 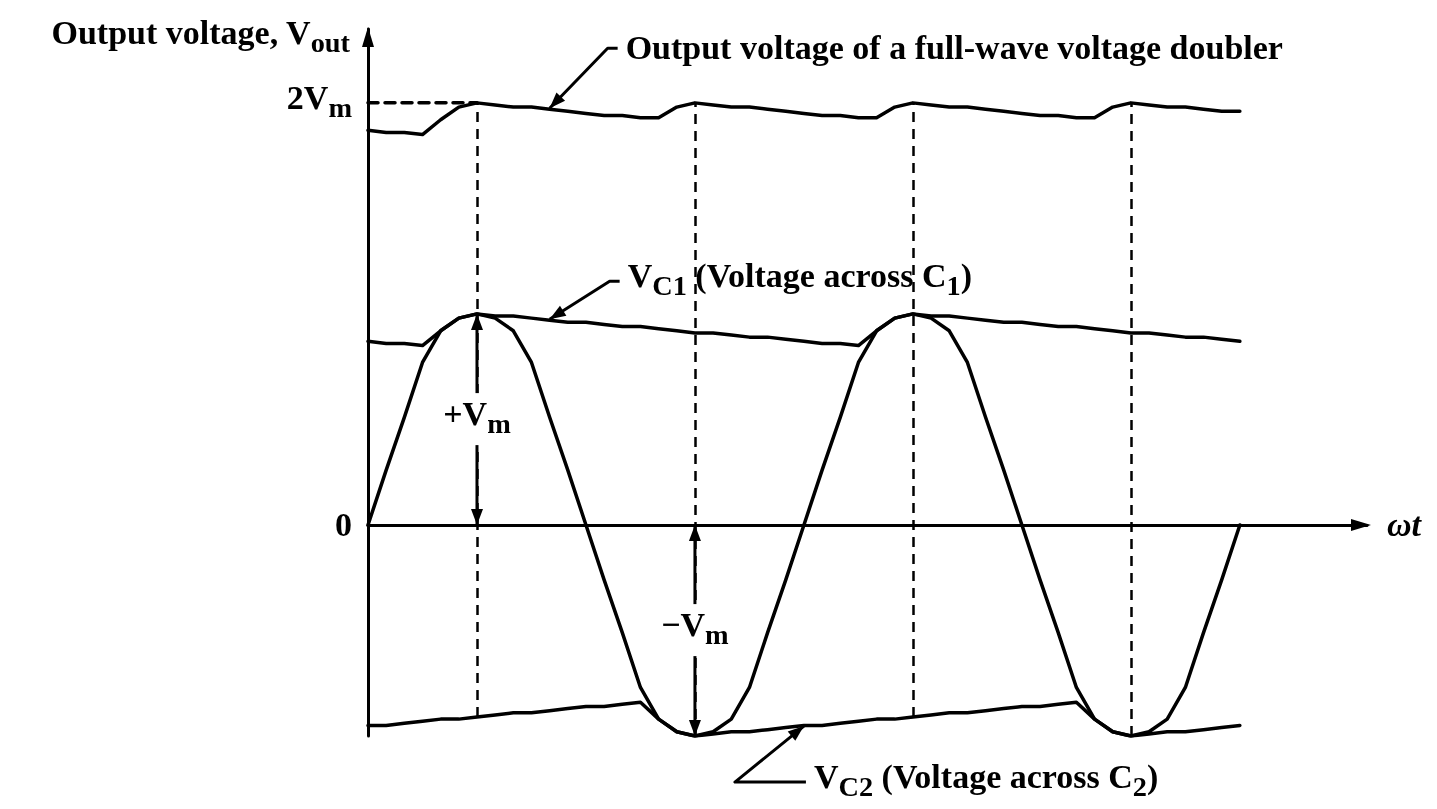 What do you see at coordinates (477, 419) in the screenshot?
I see `annotation: +V$_{m}$` at bounding box center [477, 419].